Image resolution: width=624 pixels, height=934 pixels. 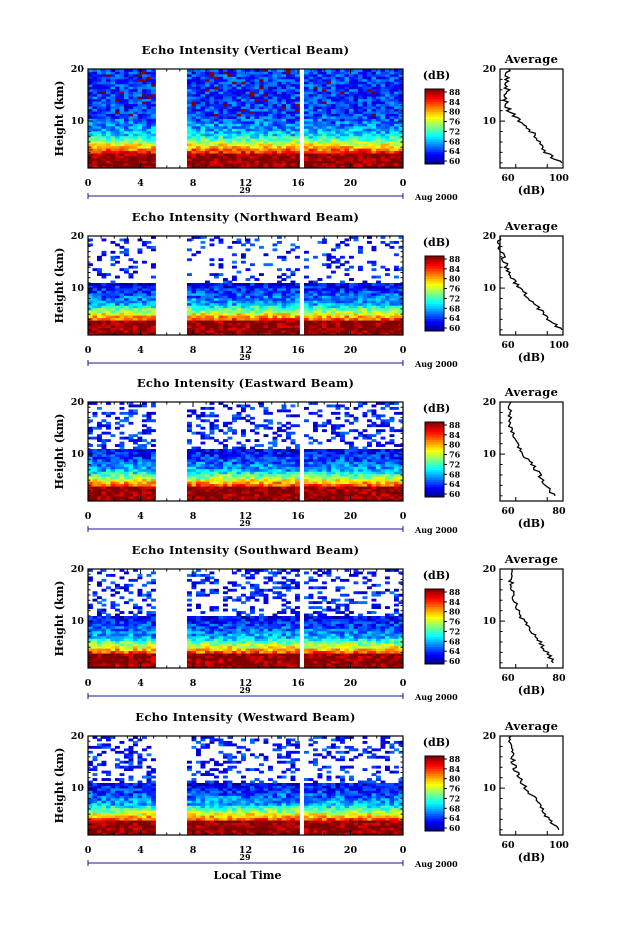 What do you see at coordinates (245, 717) in the screenshot?
I see `panel-title: Echo Intensity (Westward Beam)` at bounding box center [245, 717].